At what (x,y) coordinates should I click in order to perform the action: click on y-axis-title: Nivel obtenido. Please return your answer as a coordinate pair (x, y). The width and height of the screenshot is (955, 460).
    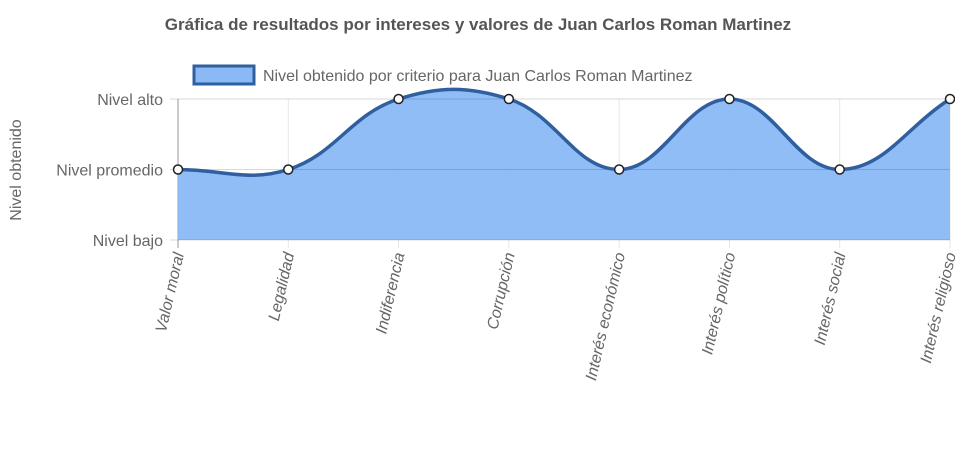
    Looking at the image, I should click on (16, 170).